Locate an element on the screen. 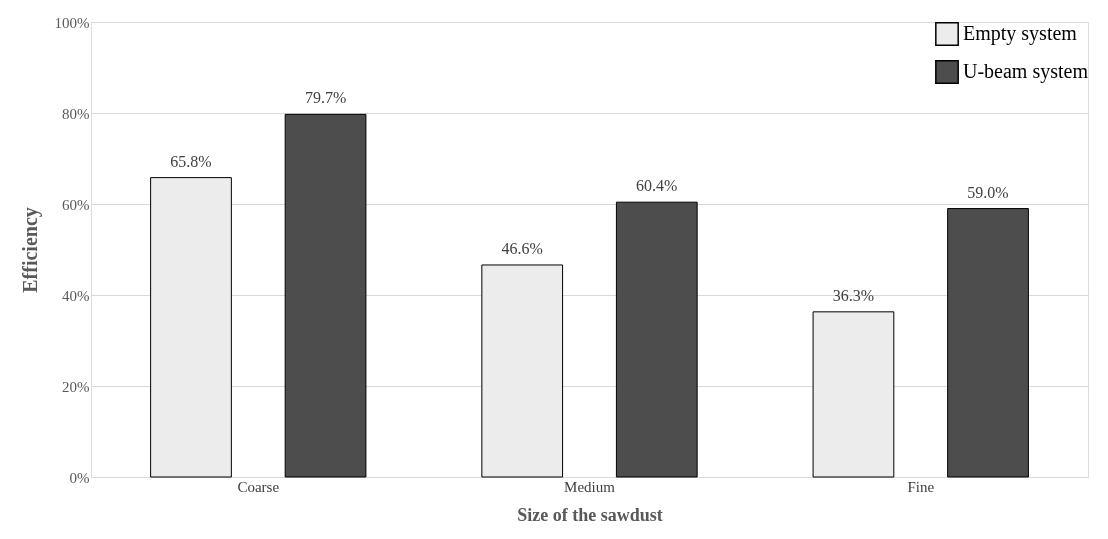 The image size is (1108, 539). y-tick-label: 40% is located at coordinates (76, 295).